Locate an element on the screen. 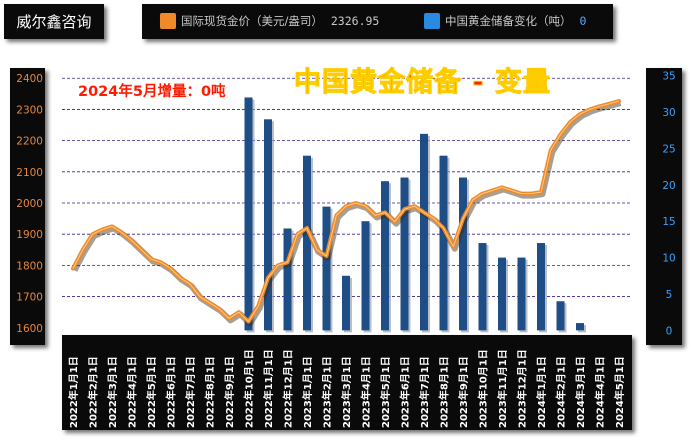 This screenshot has height=441, width=692. left-tick-label: 1900 is located at coordinates (29, 235).